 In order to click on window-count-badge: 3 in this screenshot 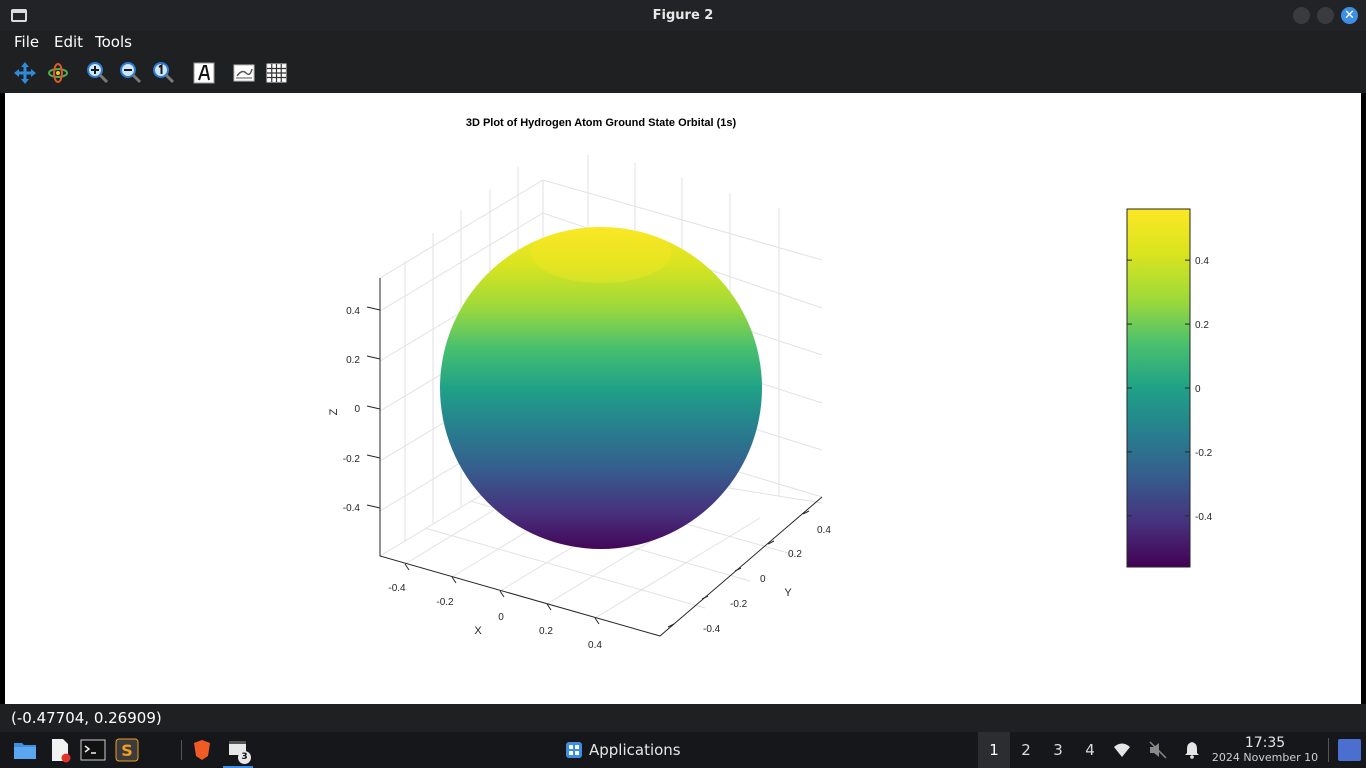, I will do `click(244, 757)`.